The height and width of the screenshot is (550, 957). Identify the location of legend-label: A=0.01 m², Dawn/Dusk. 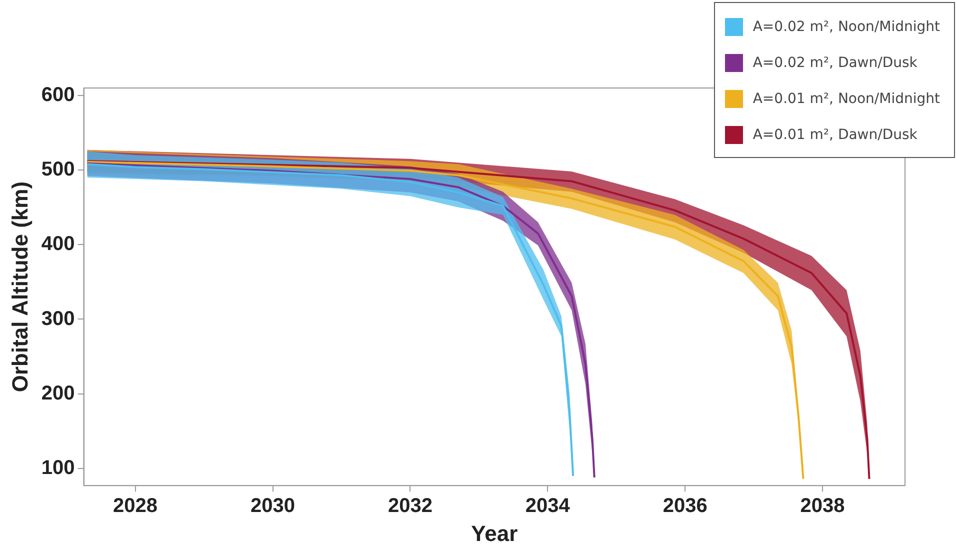
(835, 135).